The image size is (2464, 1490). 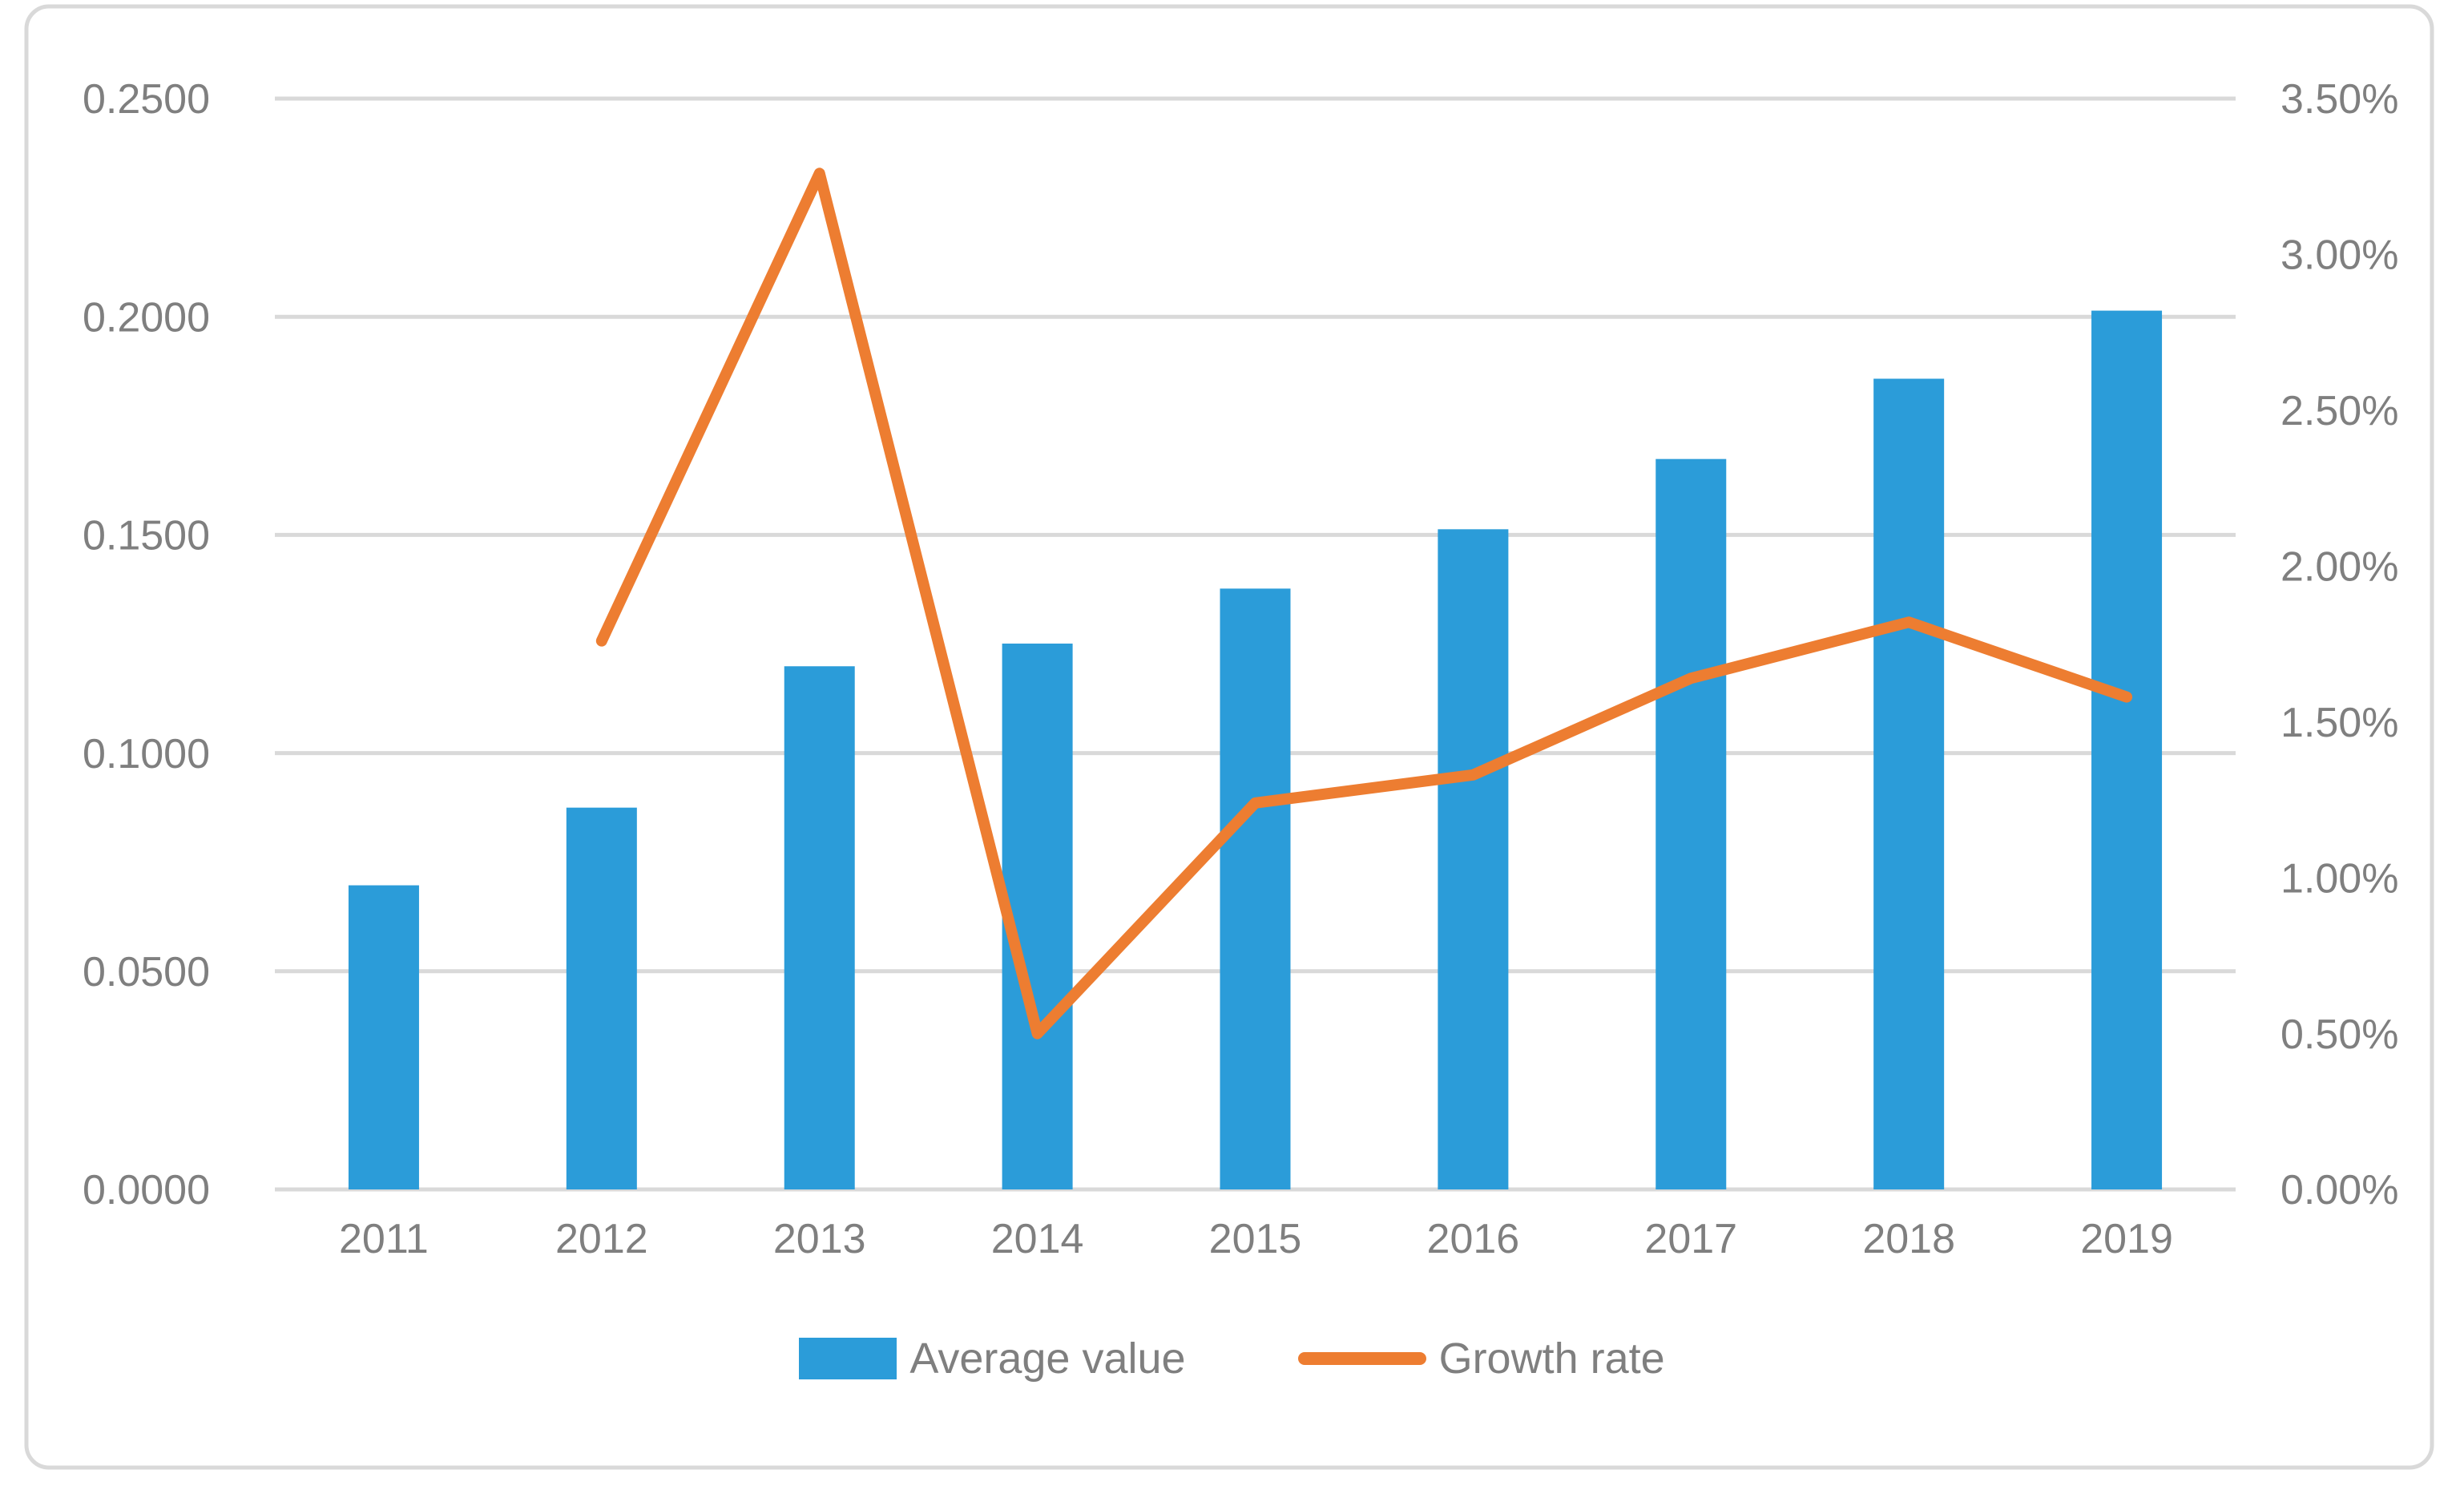 What do you see at coordinates (1037, 916) in the screenshot?
I see `bar-2014` at bounding box center [1037, 916].